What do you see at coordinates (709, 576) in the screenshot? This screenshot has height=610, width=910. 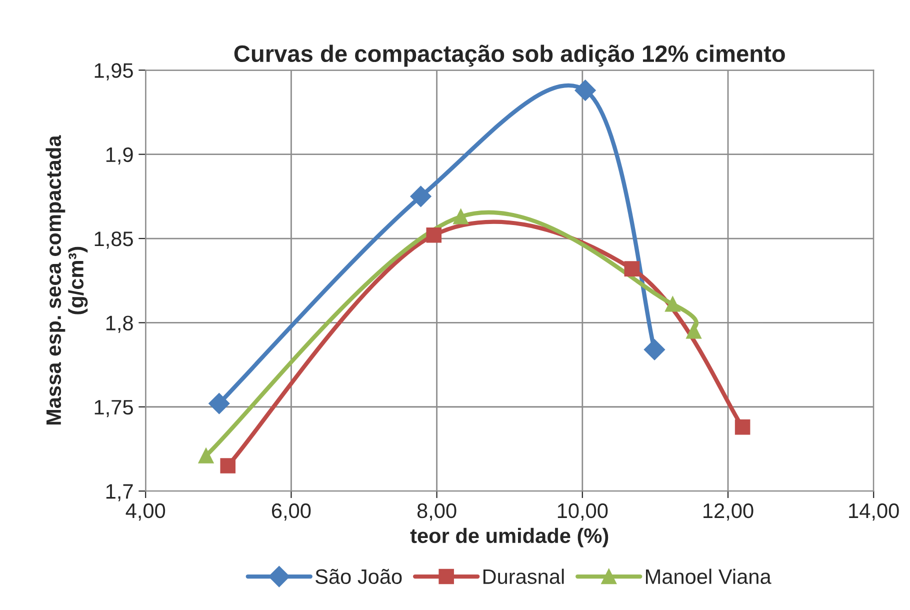 I see `legend-label: Manoel Viana` at bounding box center [709, 576].